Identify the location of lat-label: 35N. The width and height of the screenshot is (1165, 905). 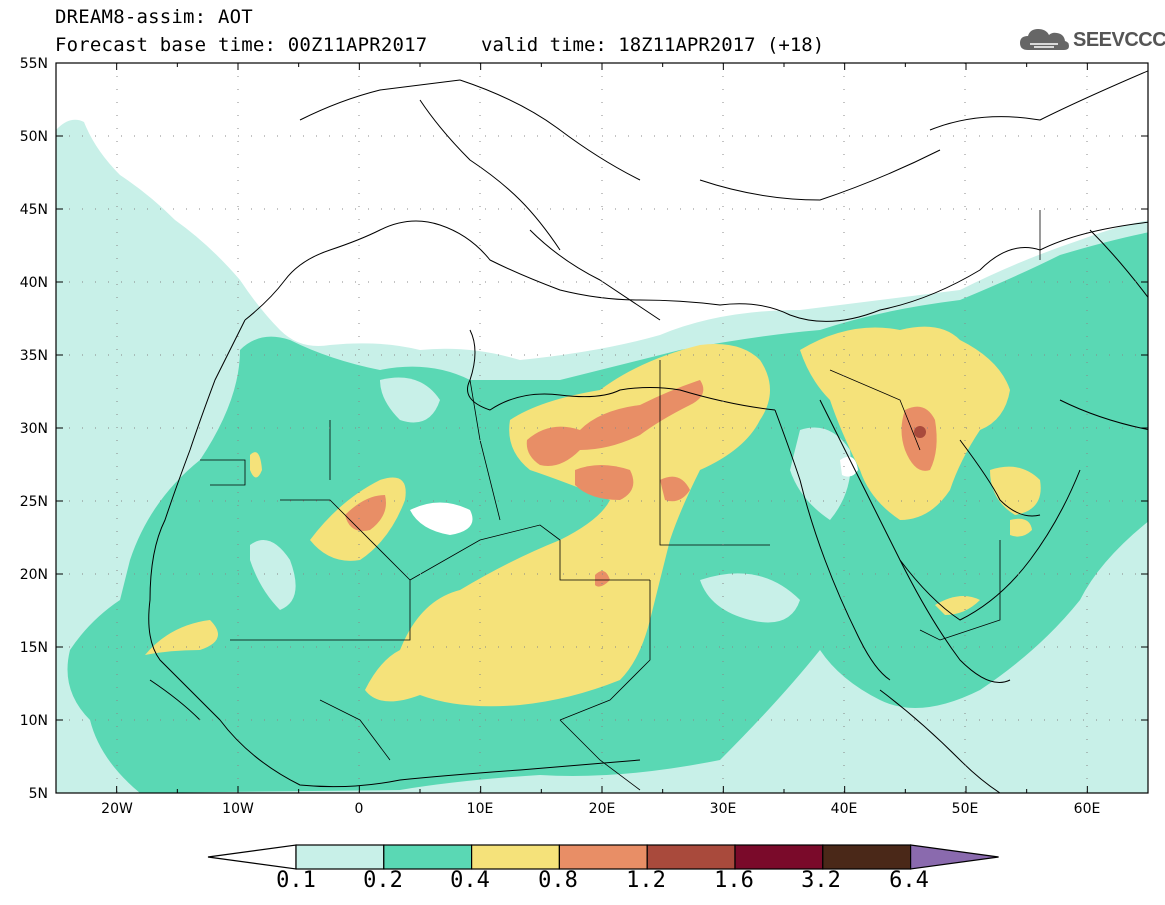
(34, 356).